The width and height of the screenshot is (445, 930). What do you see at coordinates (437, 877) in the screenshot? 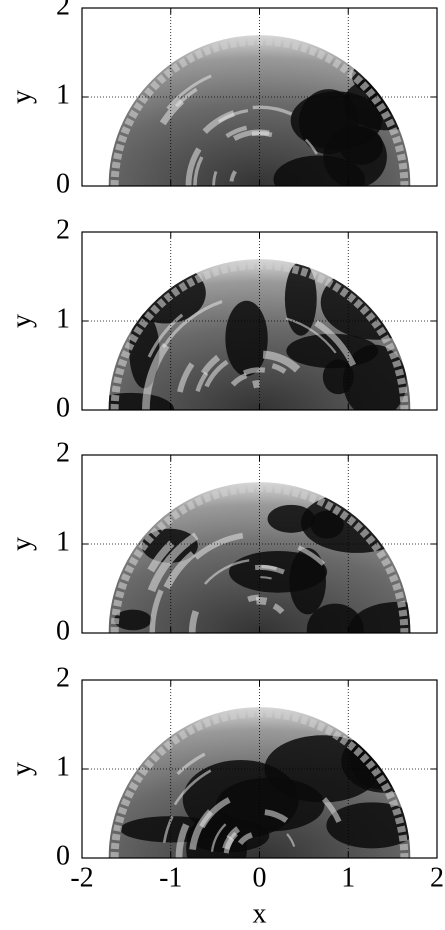
I see `x-tick-label: 2` at bounding box center [437, 877].